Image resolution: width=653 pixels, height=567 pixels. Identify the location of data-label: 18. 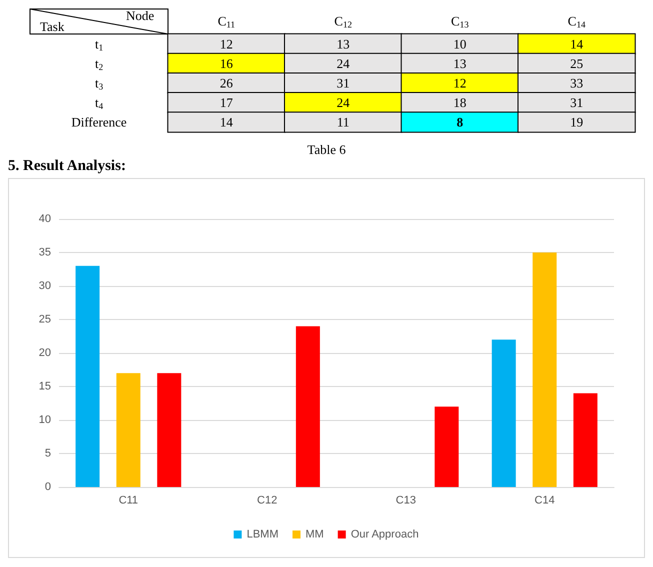
(459, 102).